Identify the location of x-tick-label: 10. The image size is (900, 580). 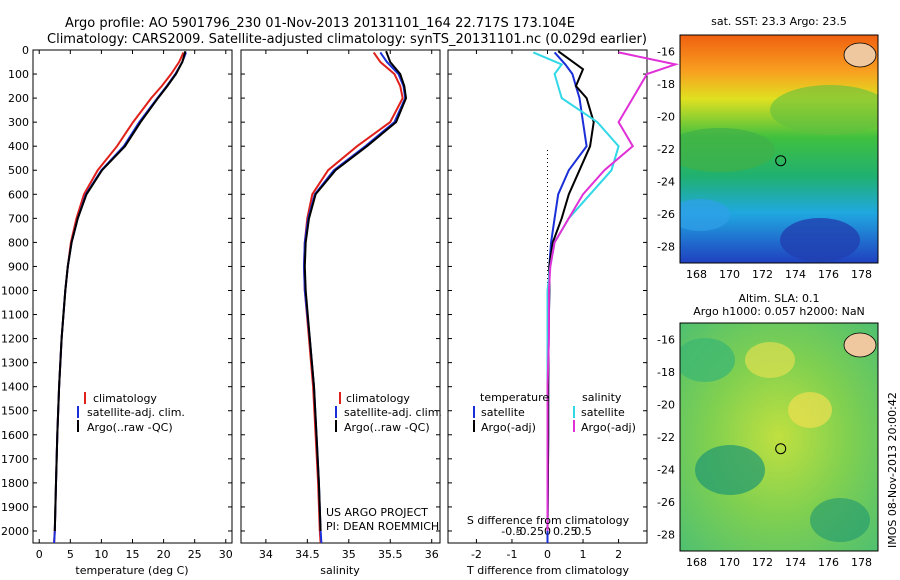
(101, 554).